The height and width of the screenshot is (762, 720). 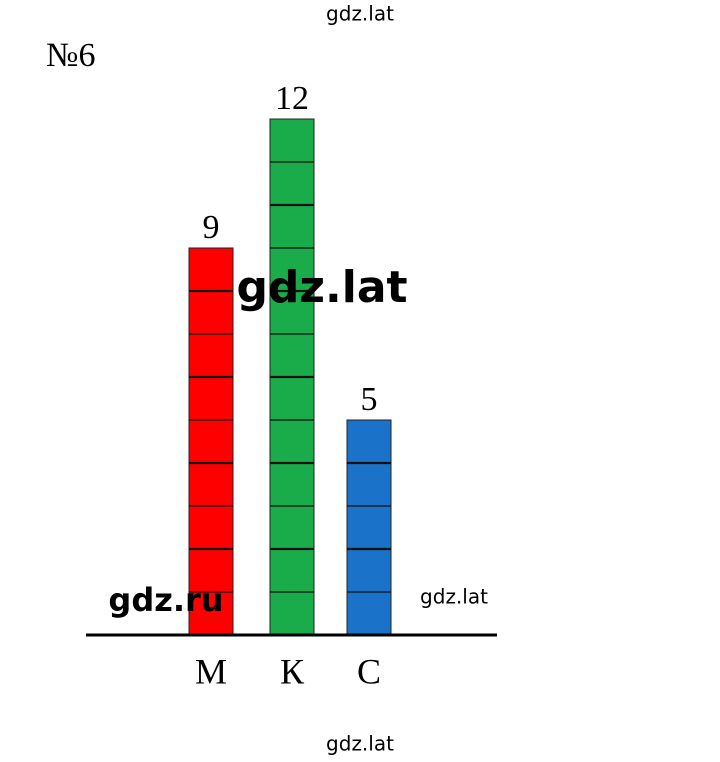 What do you see at coordinates (369, 399) in the screenshot?
I see `value-label: 5` at bounding box center [369, 399].